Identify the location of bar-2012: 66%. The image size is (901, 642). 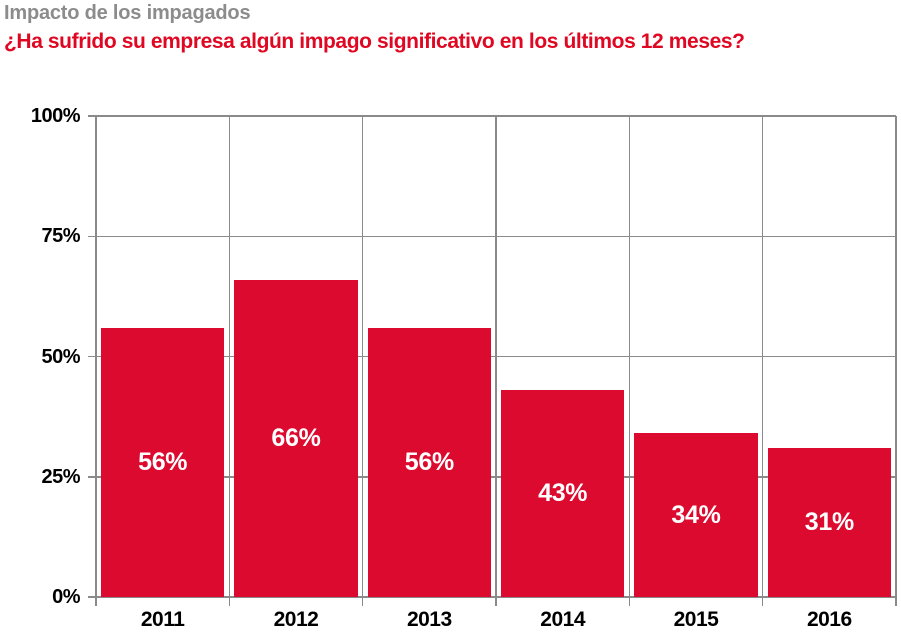
(296, 438).